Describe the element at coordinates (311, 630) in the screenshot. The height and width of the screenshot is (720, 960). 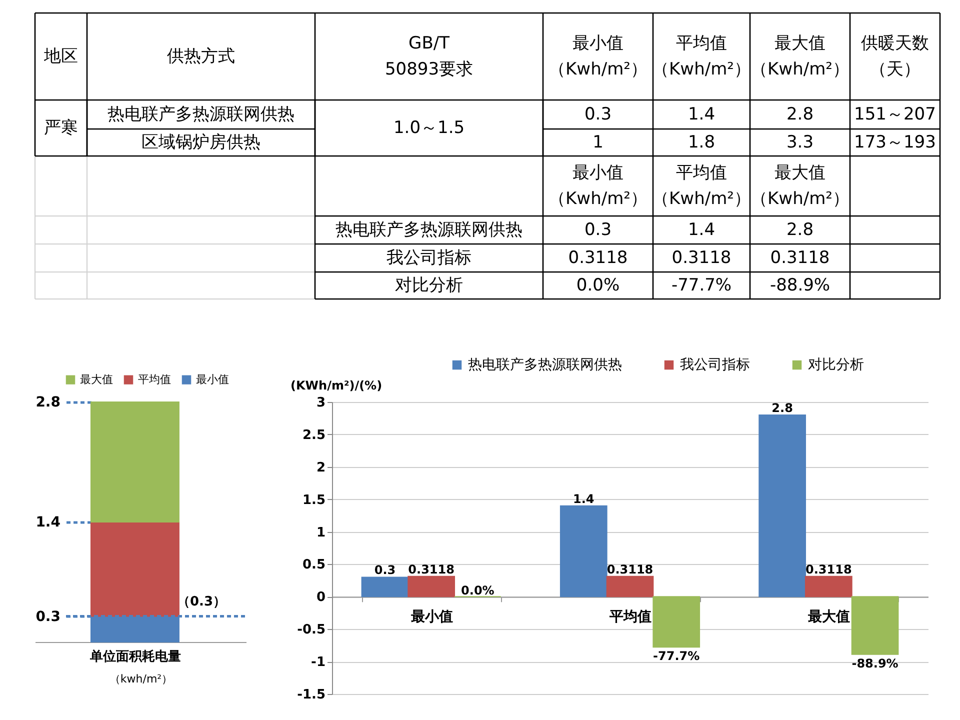
I see `y-tick-label: -0.5` at that location.